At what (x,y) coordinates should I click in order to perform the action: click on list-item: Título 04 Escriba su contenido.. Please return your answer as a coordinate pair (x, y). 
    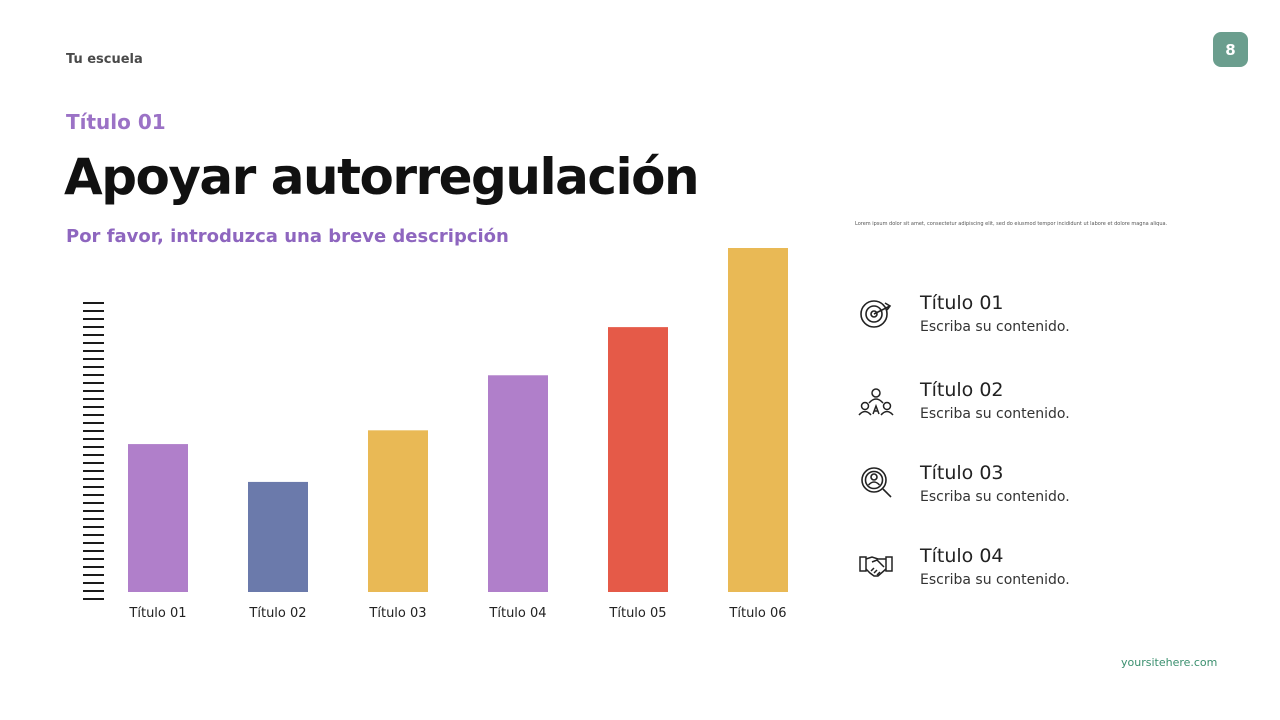
    Looking at the image, I should click on (1038, 568).